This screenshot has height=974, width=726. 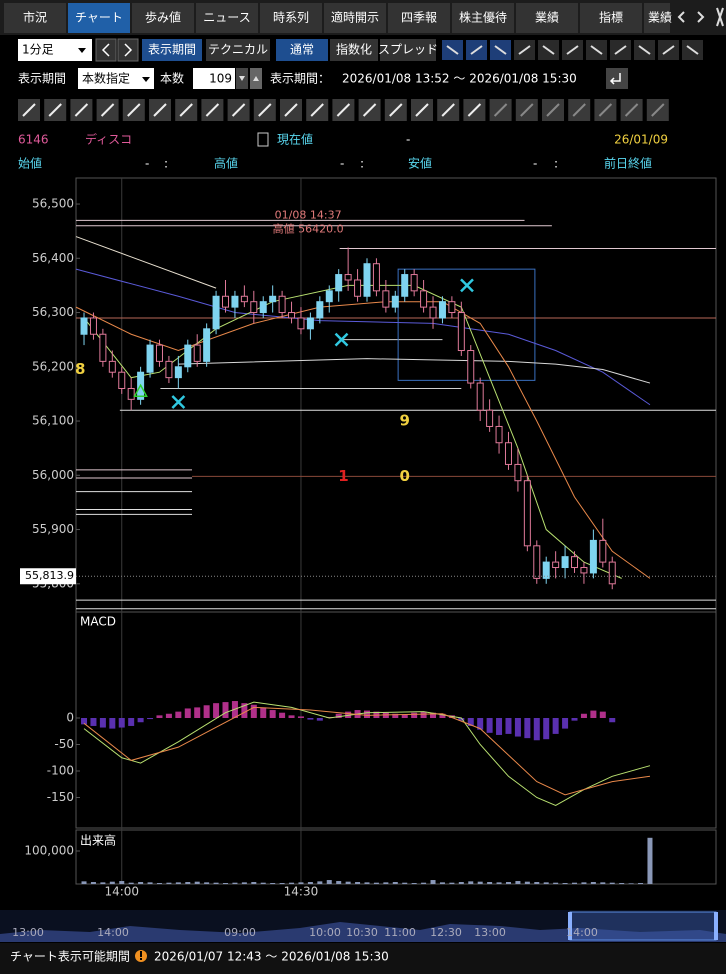 I want to click on prev-button, so click(x=106, y=50).